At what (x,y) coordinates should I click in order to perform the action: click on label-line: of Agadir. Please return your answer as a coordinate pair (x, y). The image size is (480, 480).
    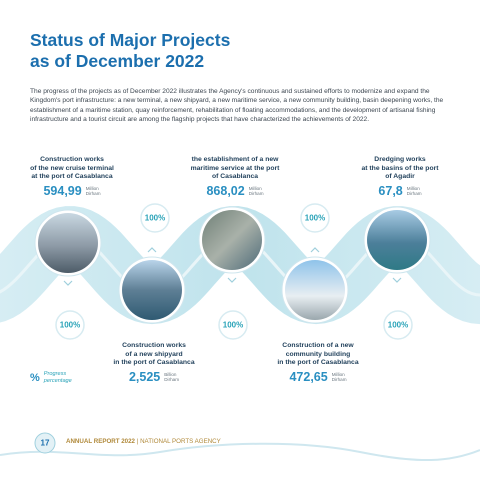
    Looking at the image, I should click on (400, 177).